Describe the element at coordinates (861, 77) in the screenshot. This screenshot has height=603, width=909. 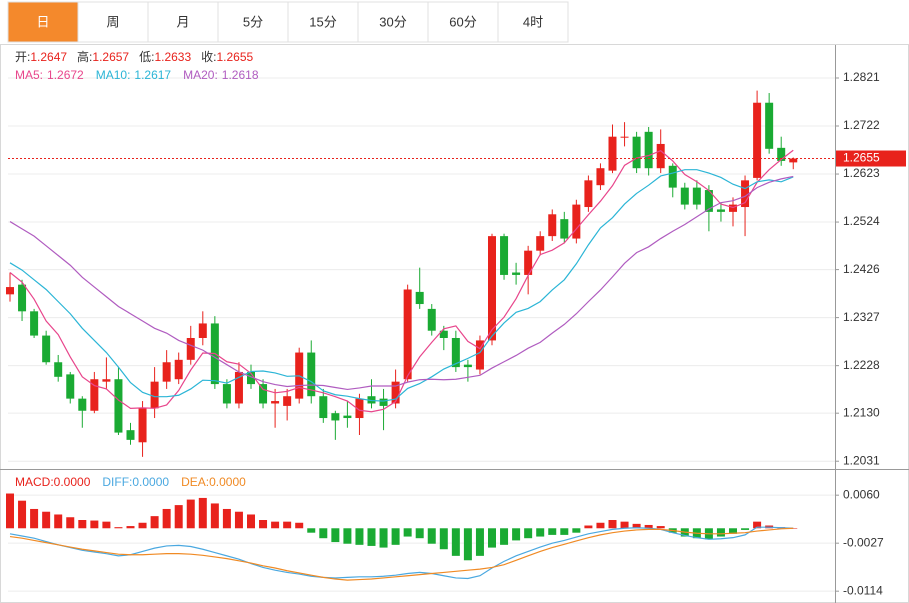
I see `y-tick-label: 1.2821` at that location.